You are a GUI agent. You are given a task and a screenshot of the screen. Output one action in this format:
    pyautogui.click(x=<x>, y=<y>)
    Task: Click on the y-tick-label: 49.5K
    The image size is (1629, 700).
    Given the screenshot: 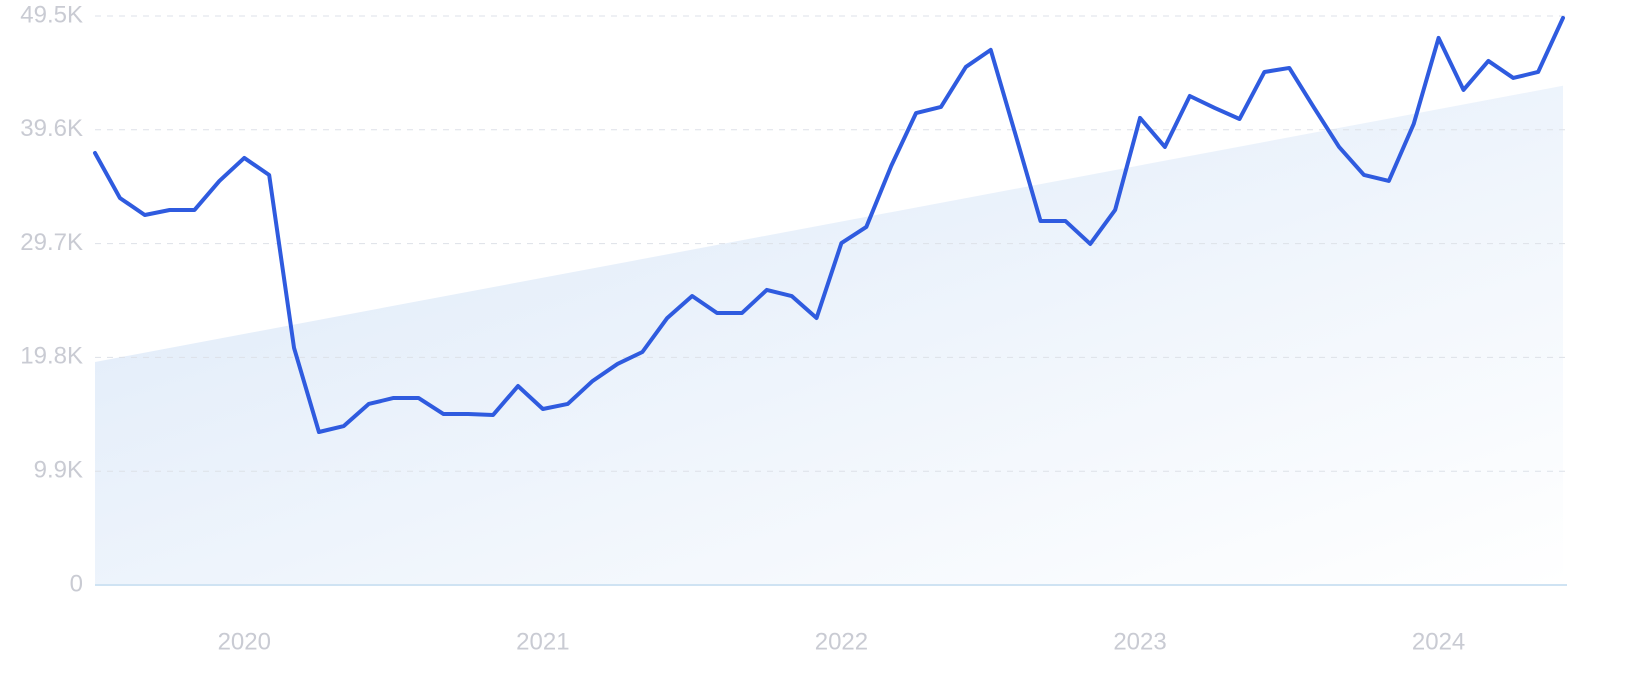 What is the action you would take?
    pyautogui.click(x=51, y=14)
    